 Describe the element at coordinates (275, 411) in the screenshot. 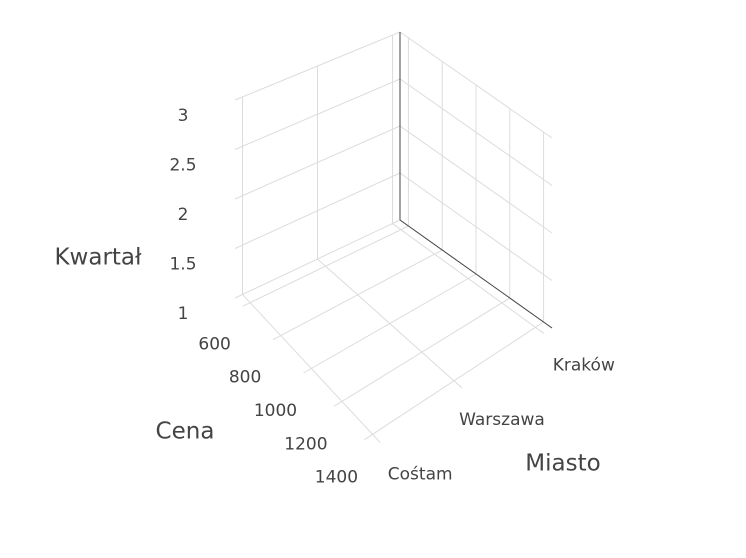

I see `y-tick-label: 1000` at that location.